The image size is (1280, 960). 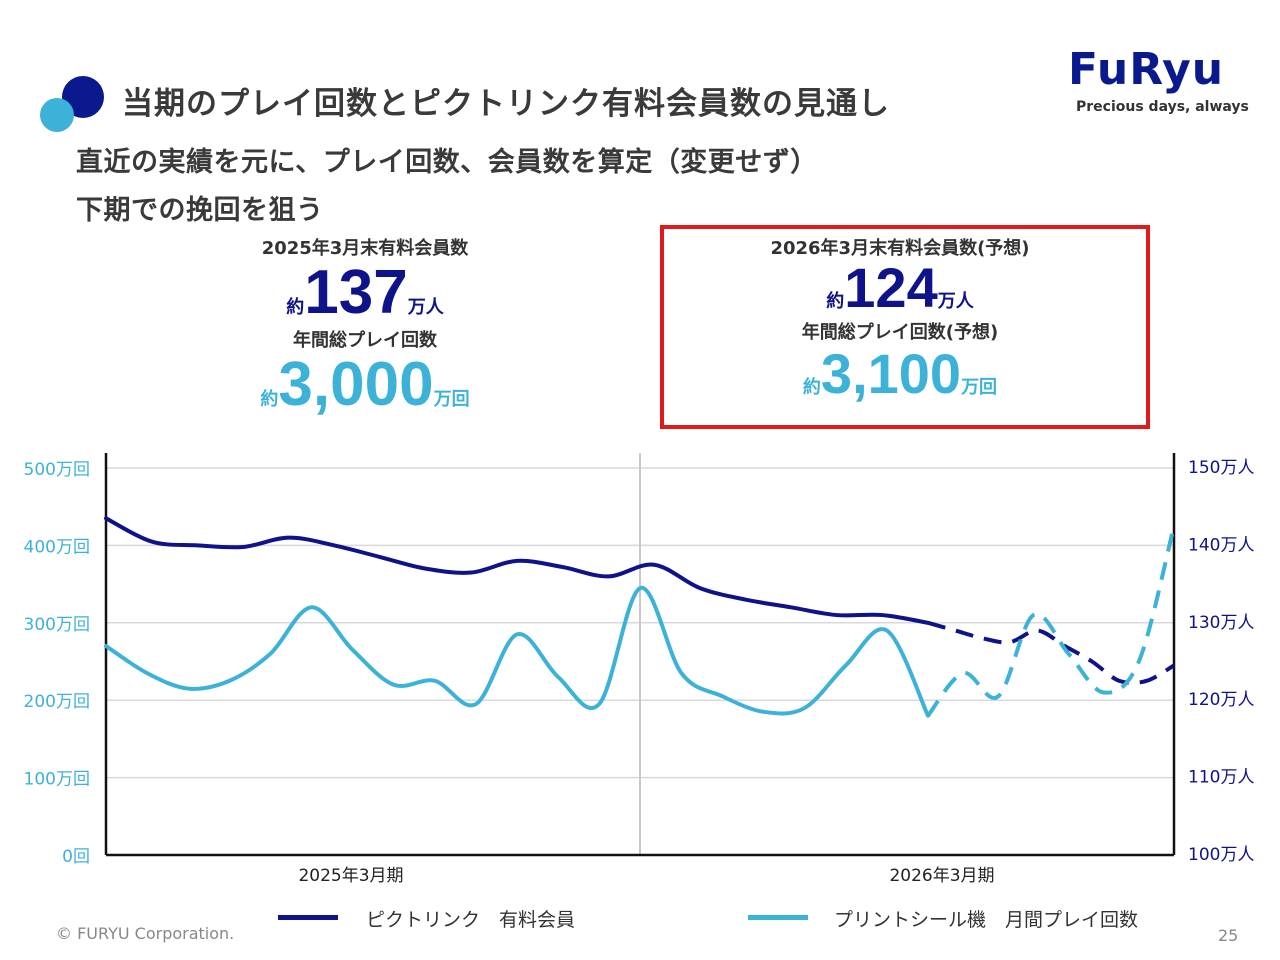 I want to click on members-label-2026: 2026年3月末有料会員数(予想), so click(x=900, y=248).